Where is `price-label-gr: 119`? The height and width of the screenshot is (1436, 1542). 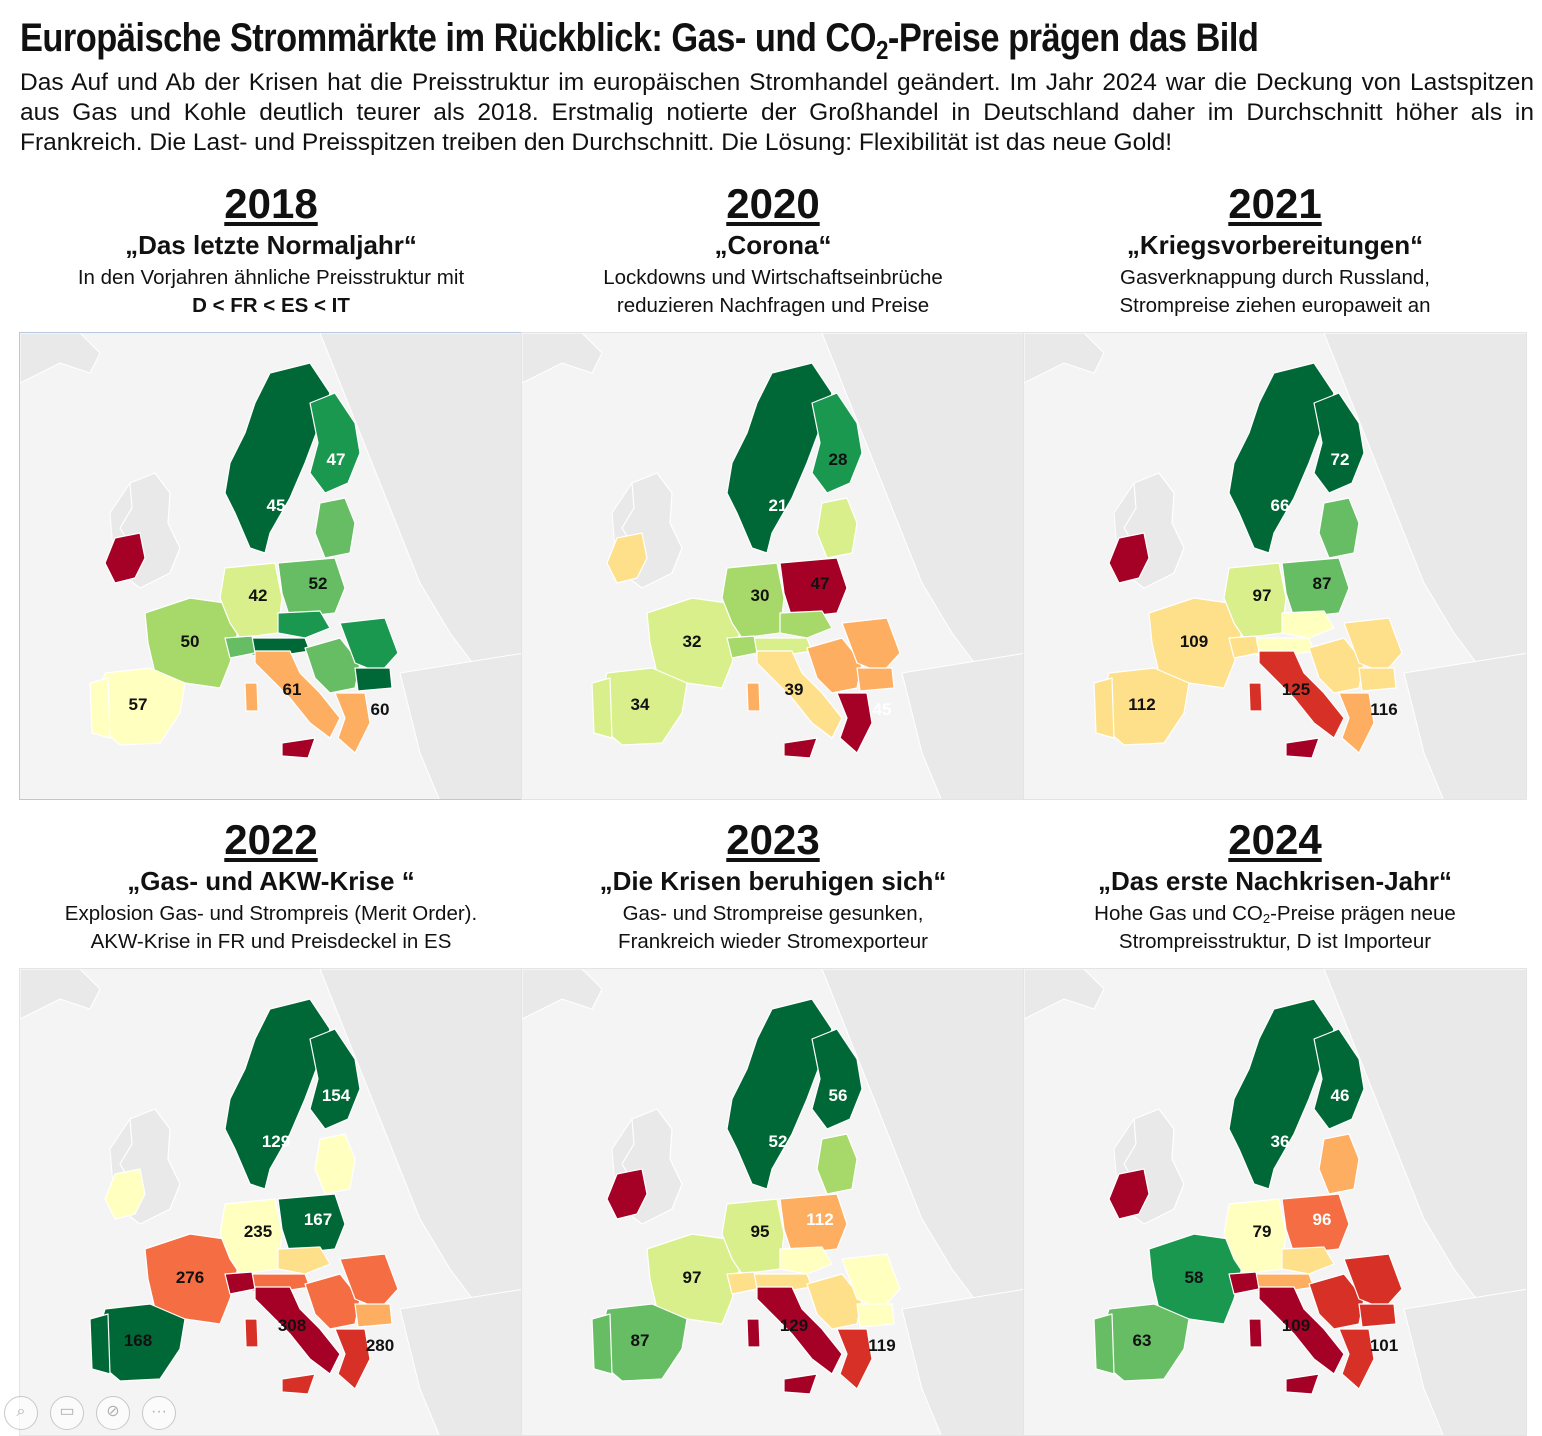 price-label-gr: 119 is located at coordinates (881, 1345).